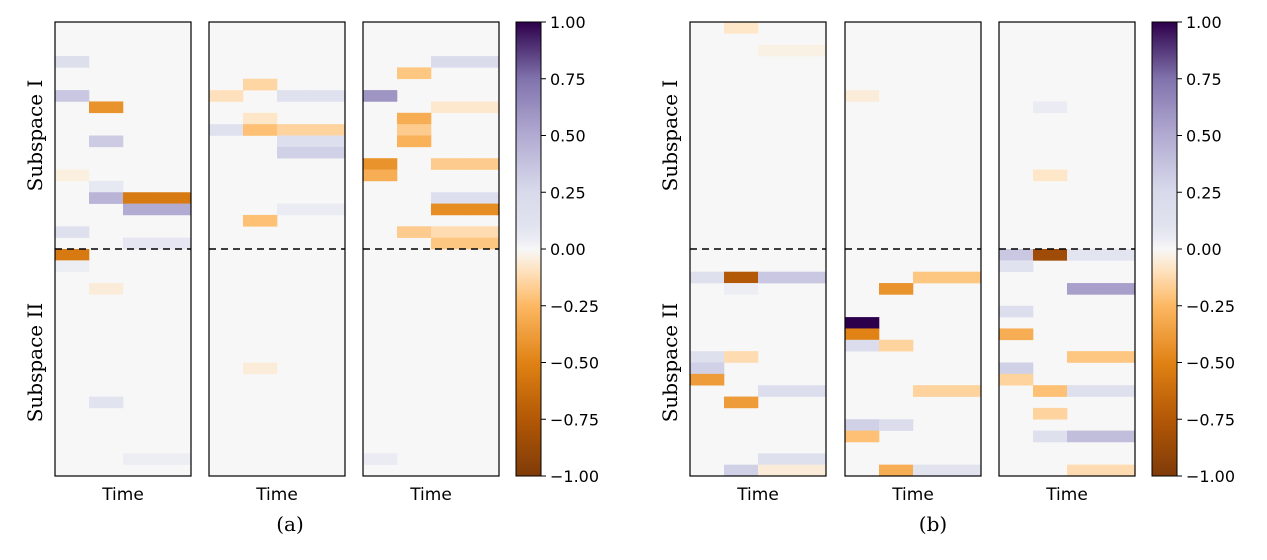 Image resolution: width=1267 pixels, height=560 pixels. Describe the element at coordinates (933, 524) in the screenshot. I see `panel-caption: (b)` at that location.